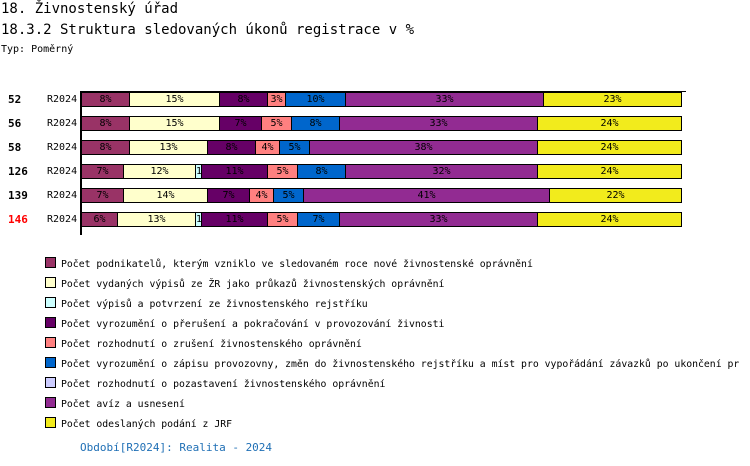 The width and height of the screenshot is (750, 466). Describe the element at coordinates (315, 99) in the screenshot. I see `bar-segment: 10%` at that location.